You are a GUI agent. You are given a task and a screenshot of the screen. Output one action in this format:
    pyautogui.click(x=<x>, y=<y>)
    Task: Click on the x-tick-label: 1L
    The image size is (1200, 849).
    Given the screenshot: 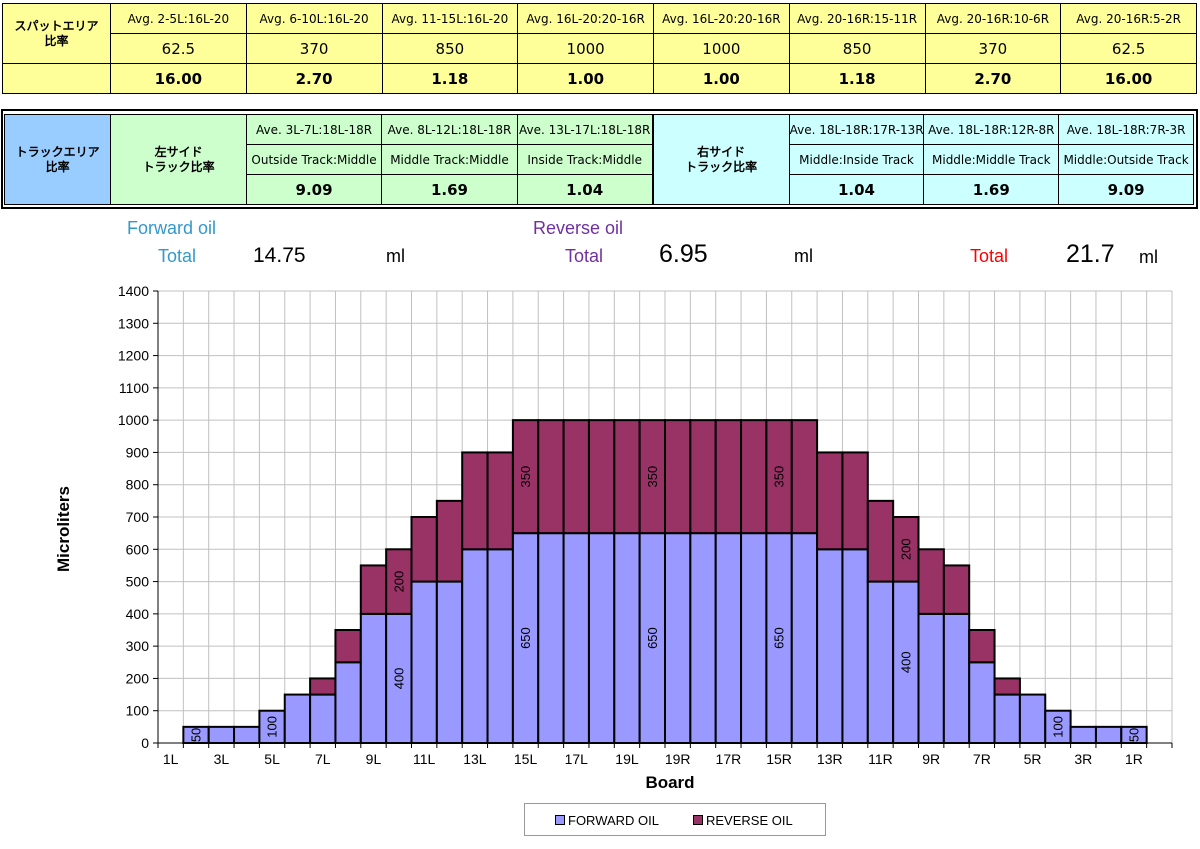 What is the action you would take?
    pyautogui.click(x=171, y=759)
    